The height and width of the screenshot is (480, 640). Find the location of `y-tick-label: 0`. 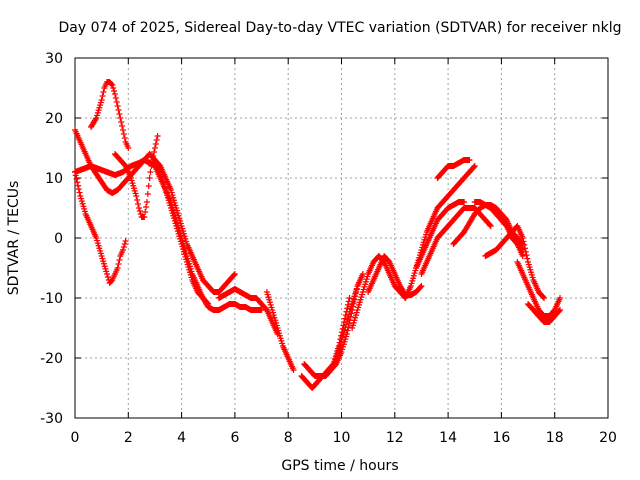

y-tick-label: 0 is located at coordinates (58, 239).